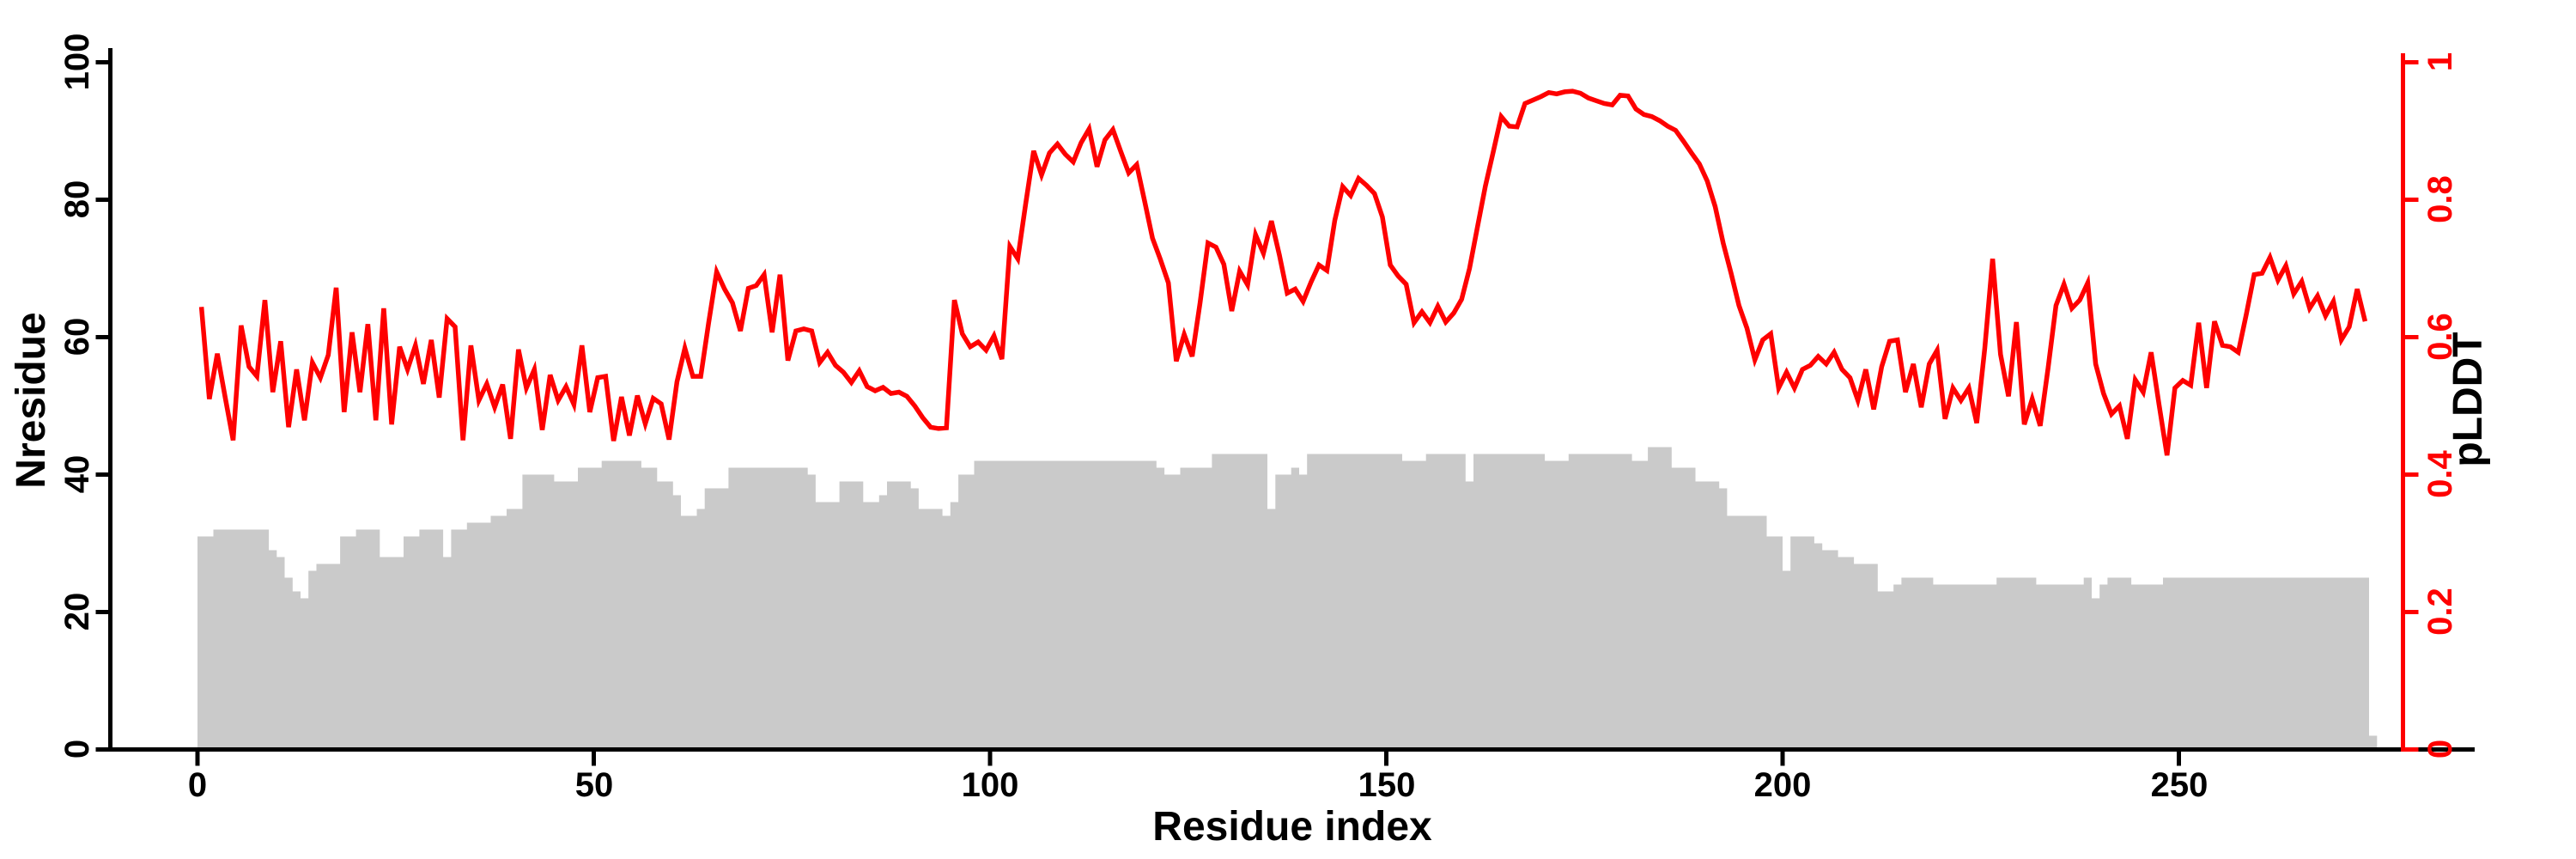 This screenshot has width=2576, height=859. Describe the element at coordinates (77, 200) in the screenshot. I see `y-left-tick-label-80: 80` at that location.